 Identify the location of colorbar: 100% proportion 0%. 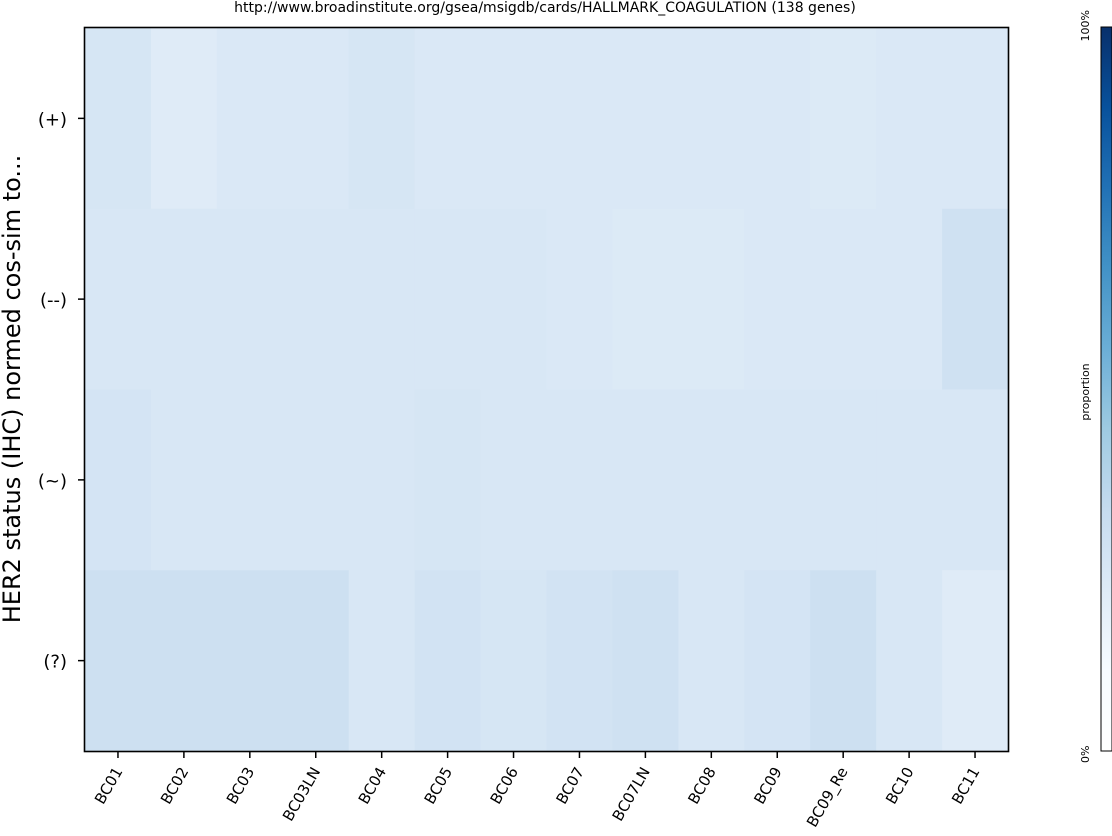
(1095, 386).